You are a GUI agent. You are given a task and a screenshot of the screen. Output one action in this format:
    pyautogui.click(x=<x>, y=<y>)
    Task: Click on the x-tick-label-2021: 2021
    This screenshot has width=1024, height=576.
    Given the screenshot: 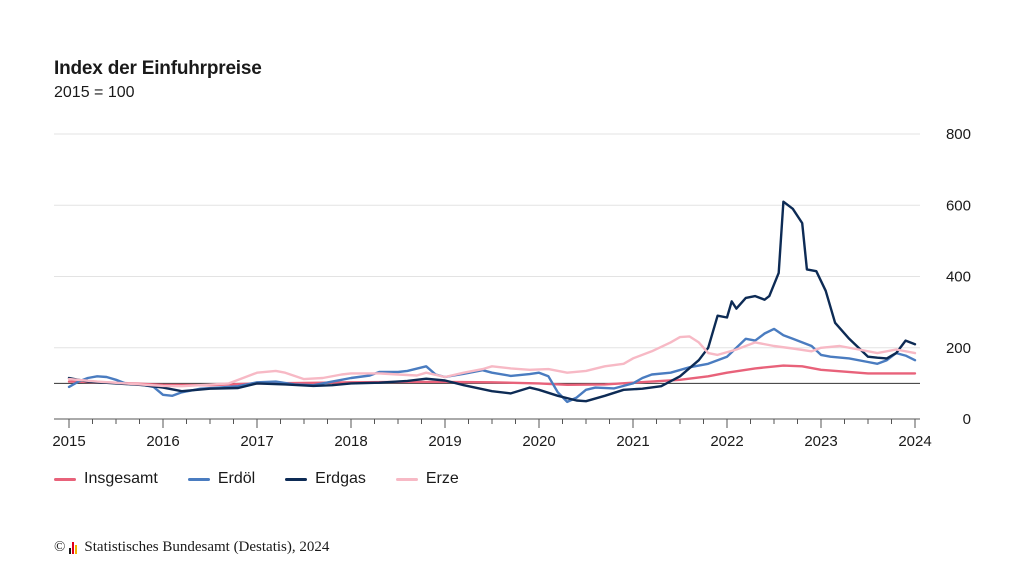 What is the action you would take?
    pyautogui.click(x=632, y=441)
    